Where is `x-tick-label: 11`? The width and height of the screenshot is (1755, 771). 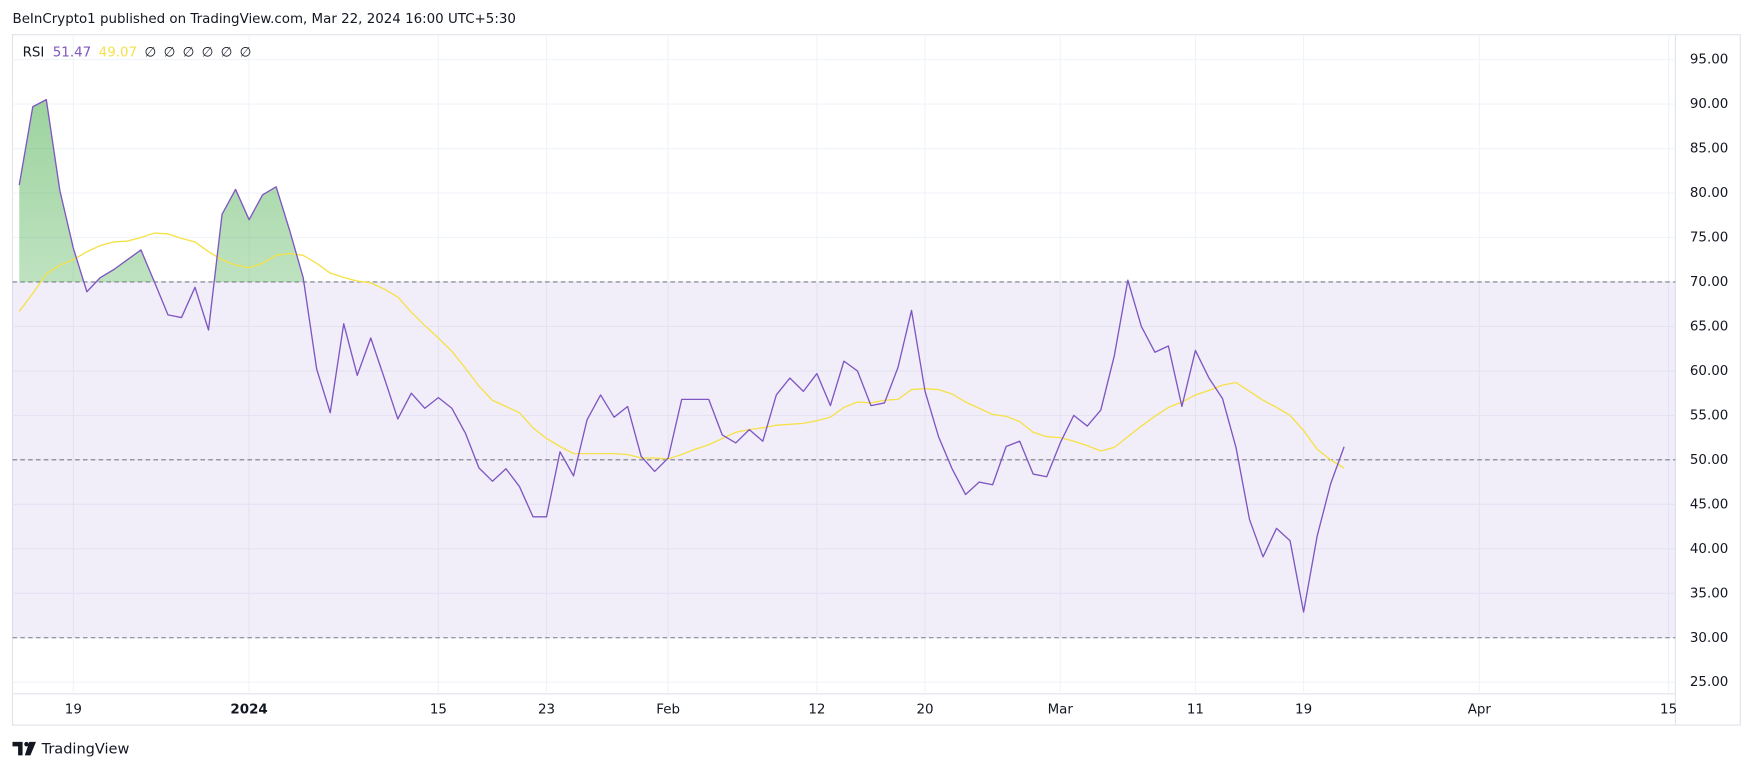
x-tick-label: 11 is located at coordinates (1195, 709).